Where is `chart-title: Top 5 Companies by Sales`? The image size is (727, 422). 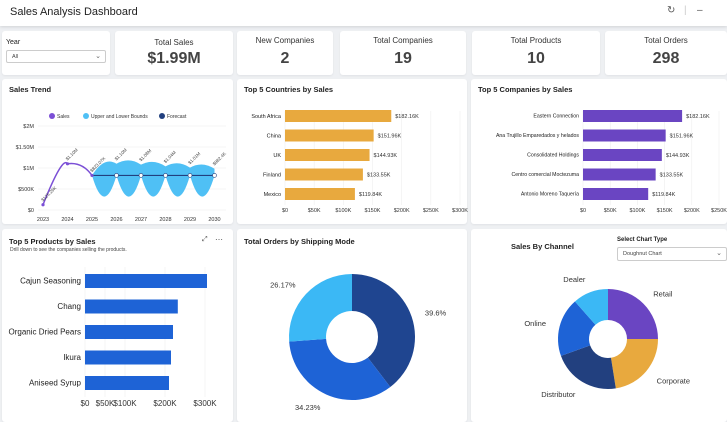 chart-title: Top 5 Companies by Sales is located at coordinates (525, 89).